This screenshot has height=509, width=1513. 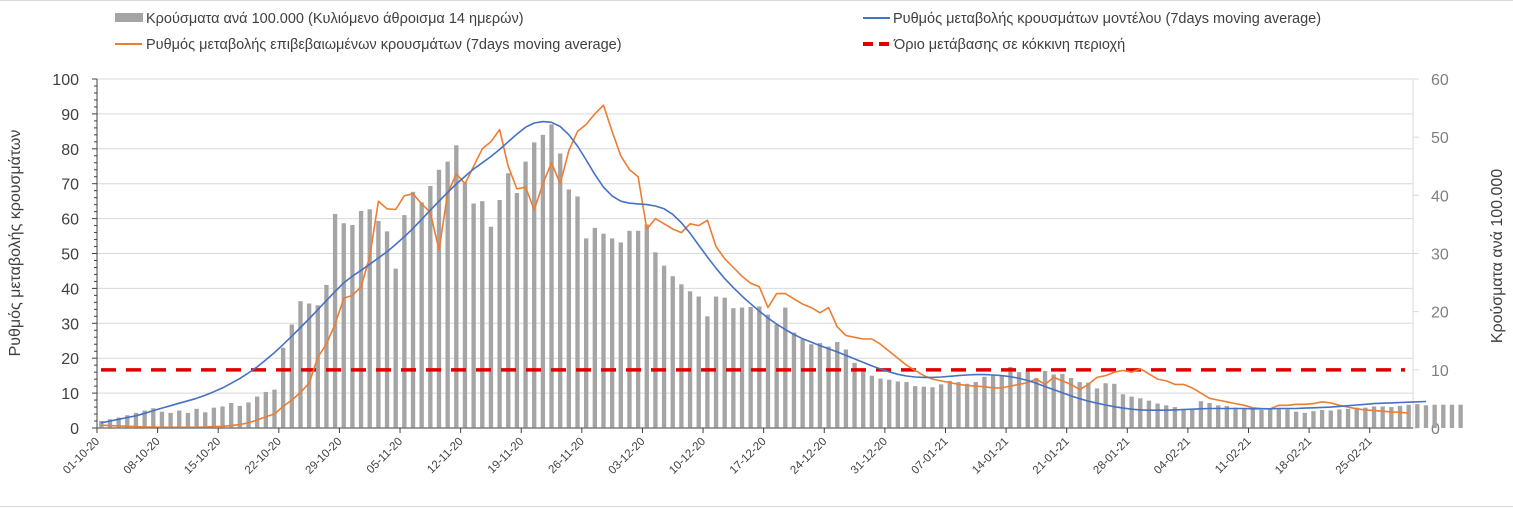 What do you see at coordinates (1440, 138) in the screenshot?
I see `right-tick-label: 50` at bounding box center [1440, 138].